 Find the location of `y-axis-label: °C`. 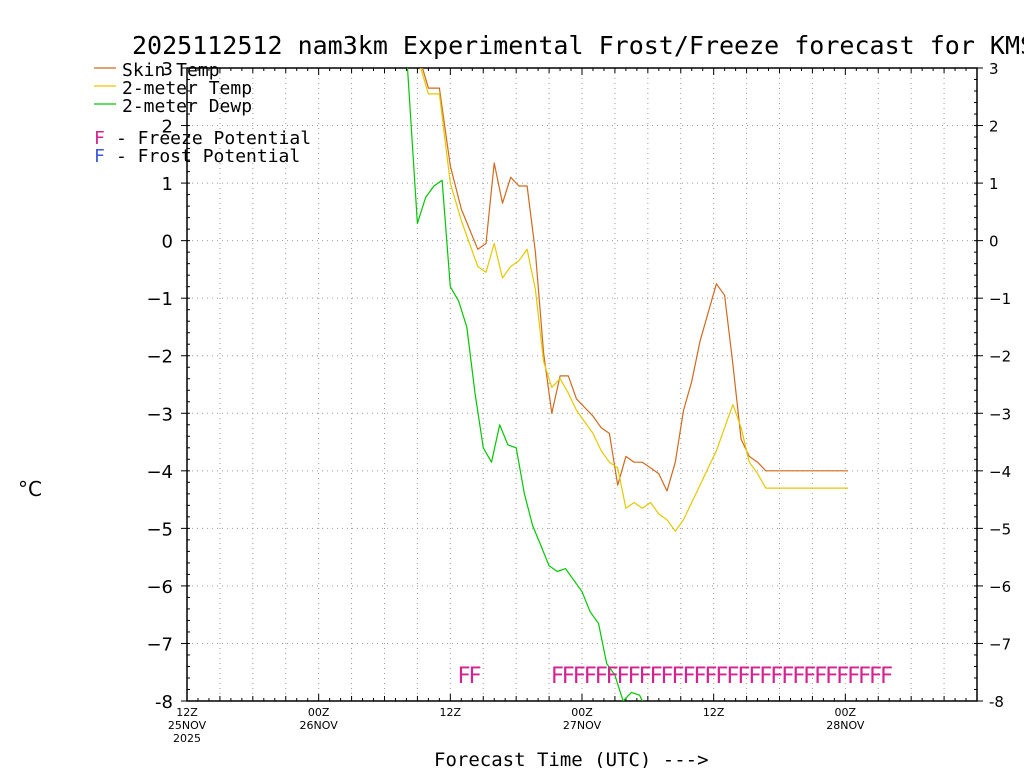

y-axis-label: °C is located at coordinates (30, 489).